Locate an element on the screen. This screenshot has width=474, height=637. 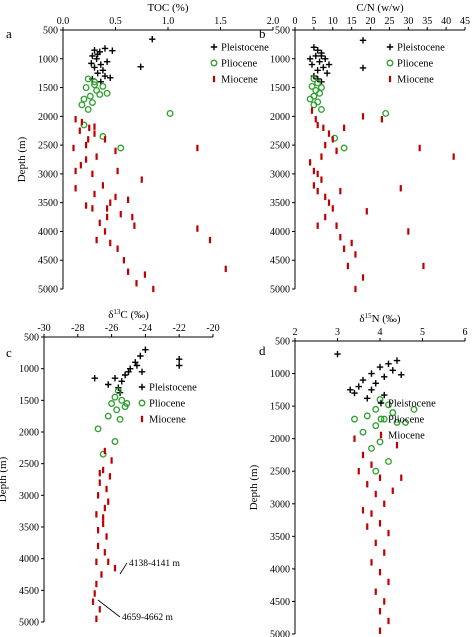
panel-letter: d is located at coordinates (262, 350).